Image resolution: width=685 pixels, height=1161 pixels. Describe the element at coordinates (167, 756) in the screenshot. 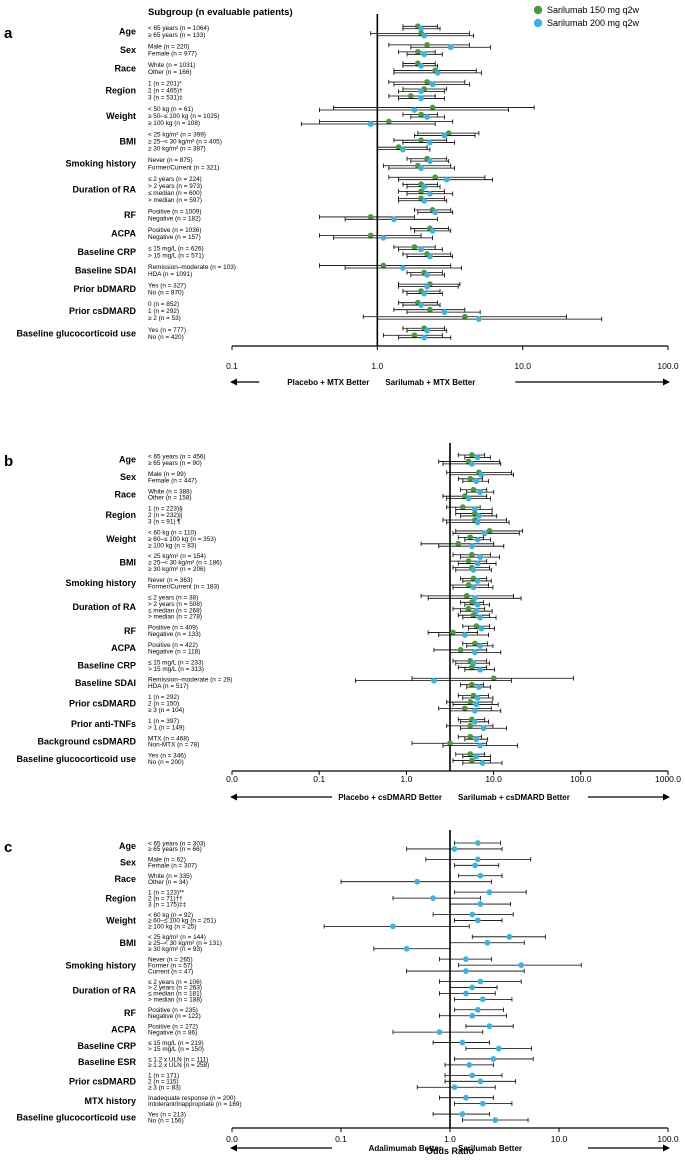

I see `row-label: Yes (n = 346)` at that location.